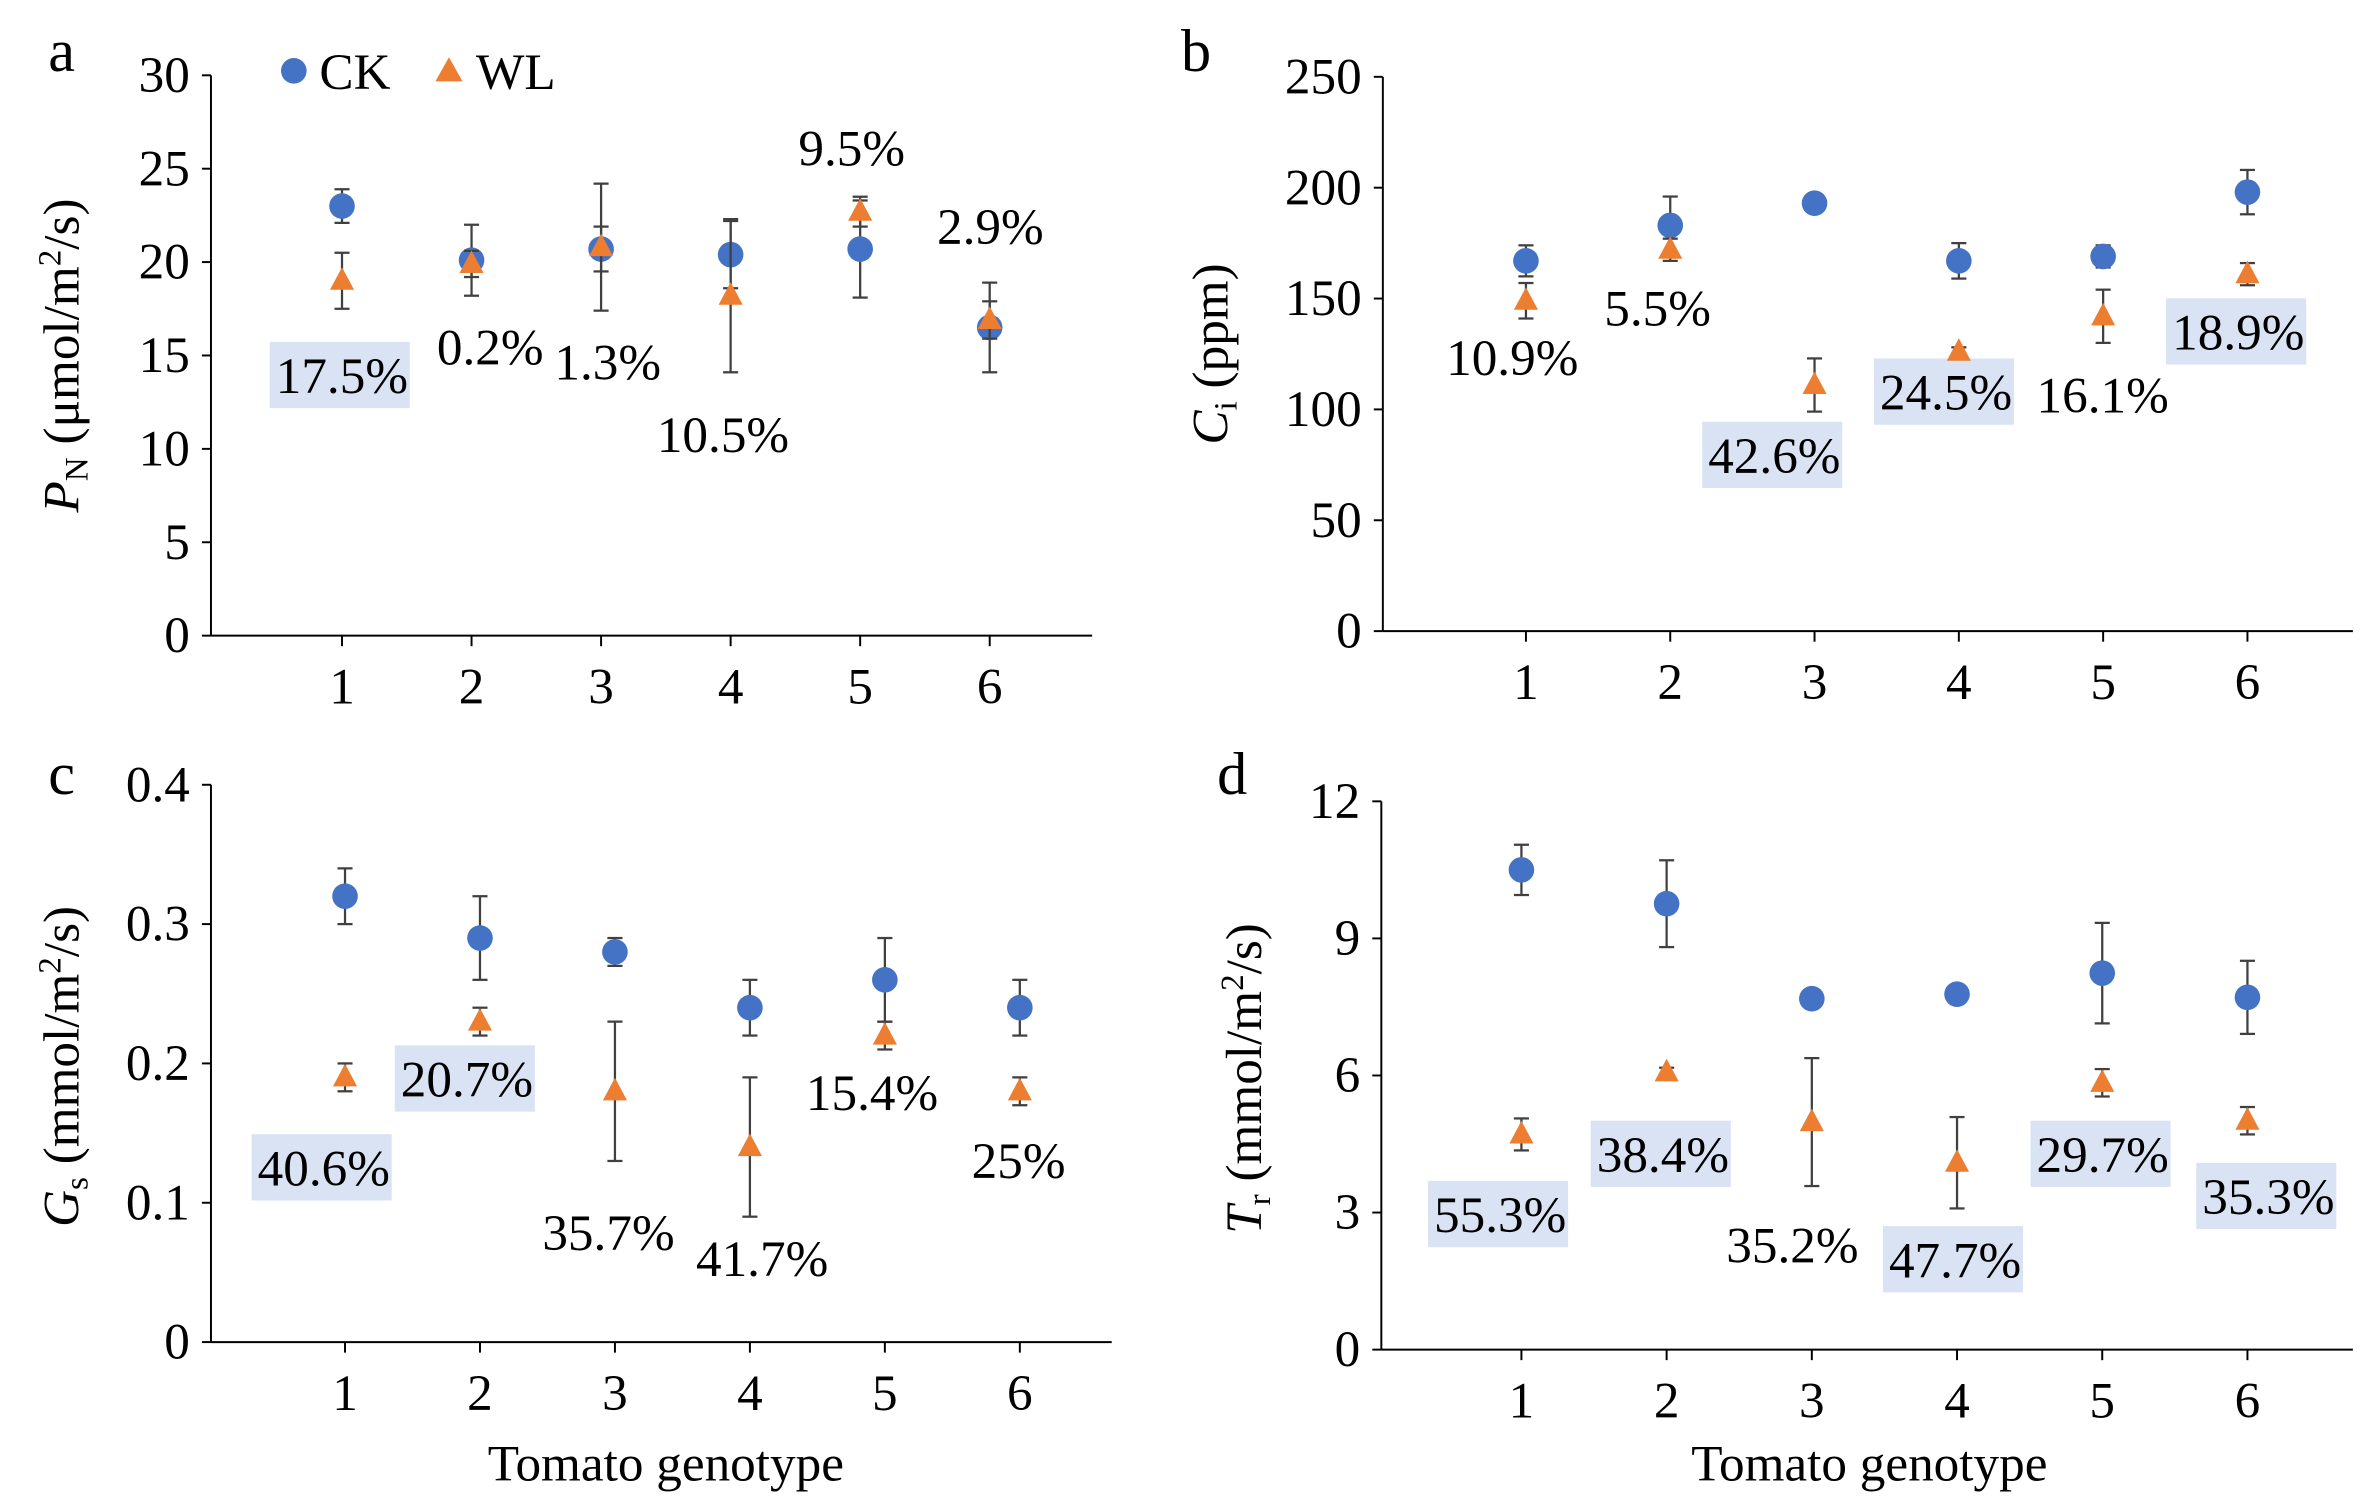 Image resolution: width=2362 pixels, height=1501 pixels. What do you see at coordinates (164, 168) in the screenshot?
I see `y-tick-label: 25` at bounding box center [164, 168].